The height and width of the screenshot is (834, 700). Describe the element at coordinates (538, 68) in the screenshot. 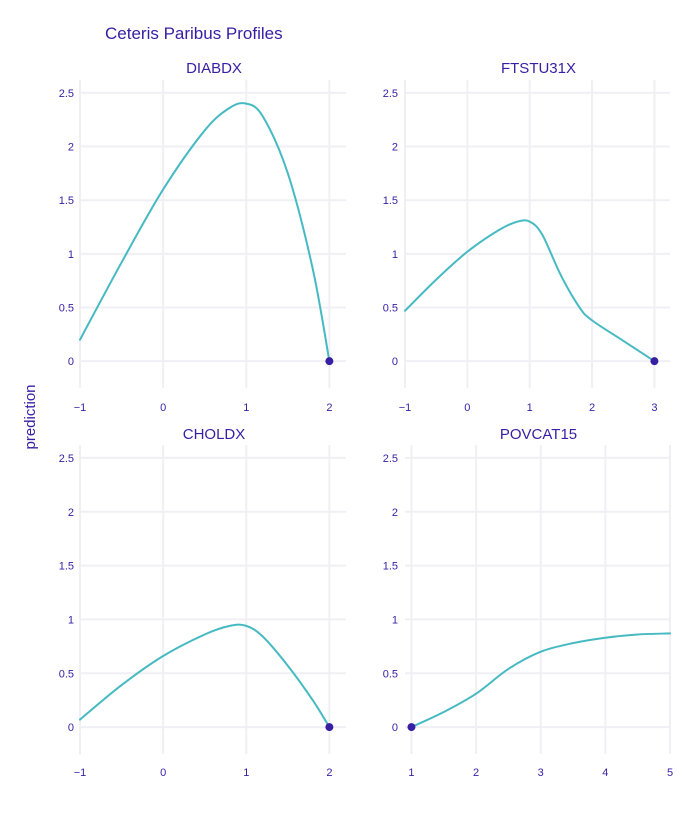

I see `panel-title: FTSTU31X` at that location.